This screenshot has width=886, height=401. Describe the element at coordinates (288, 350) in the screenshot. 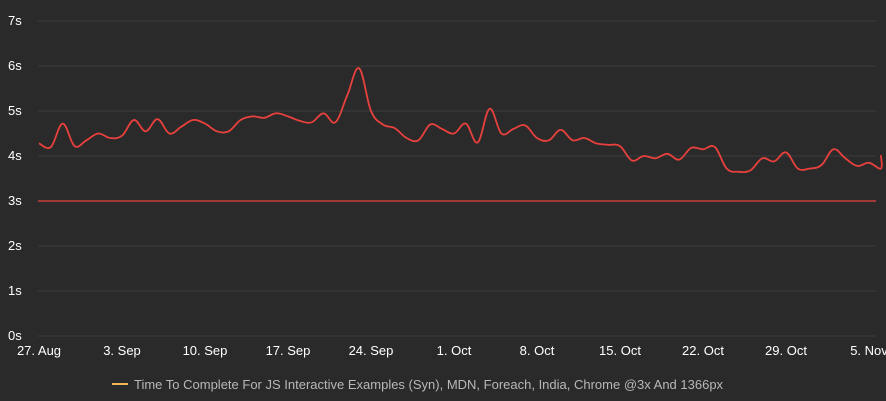

I see `x-tick-label: 17. Sep` at that location.